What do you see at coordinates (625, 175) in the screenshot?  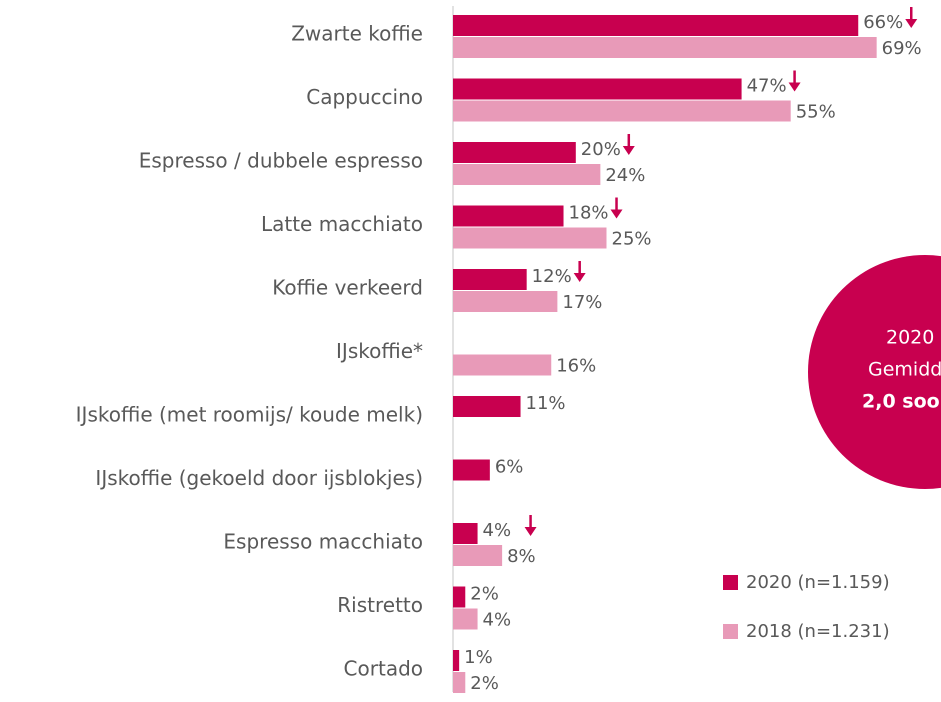 I see `value-label: 24%` at bounding box center [625, 175].